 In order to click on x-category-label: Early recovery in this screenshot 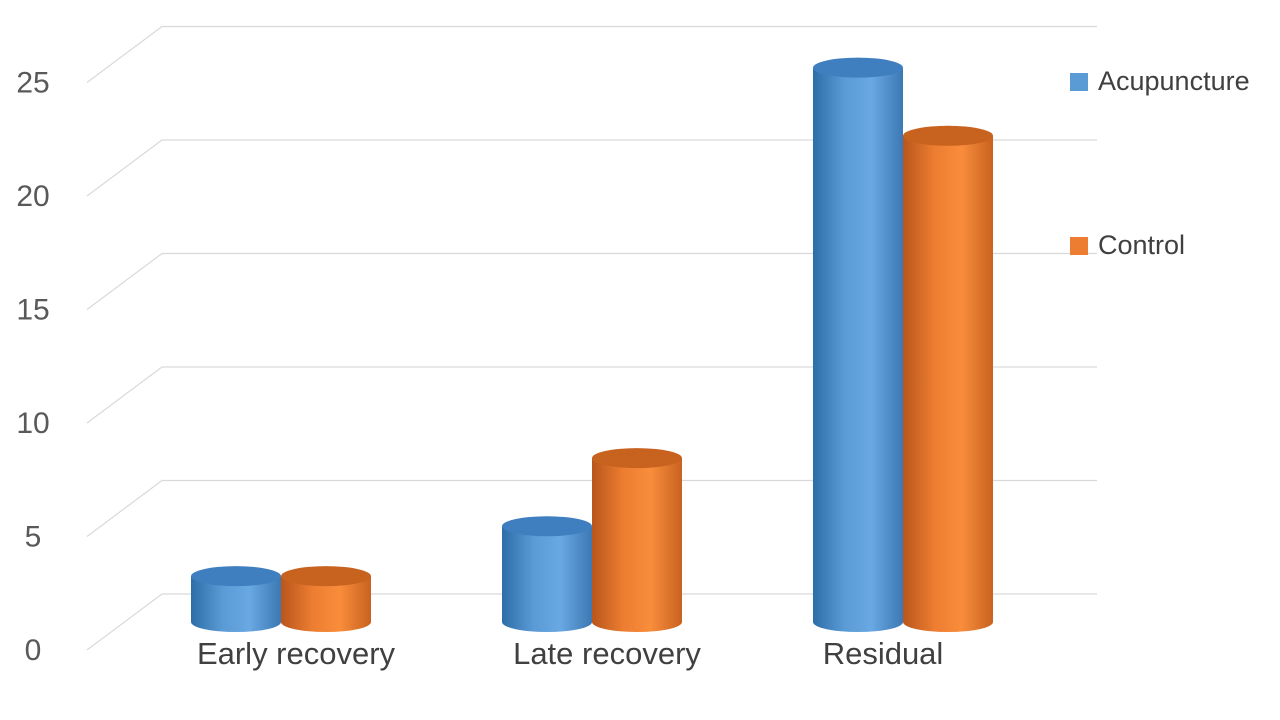, I will do `click(296, 653)`.